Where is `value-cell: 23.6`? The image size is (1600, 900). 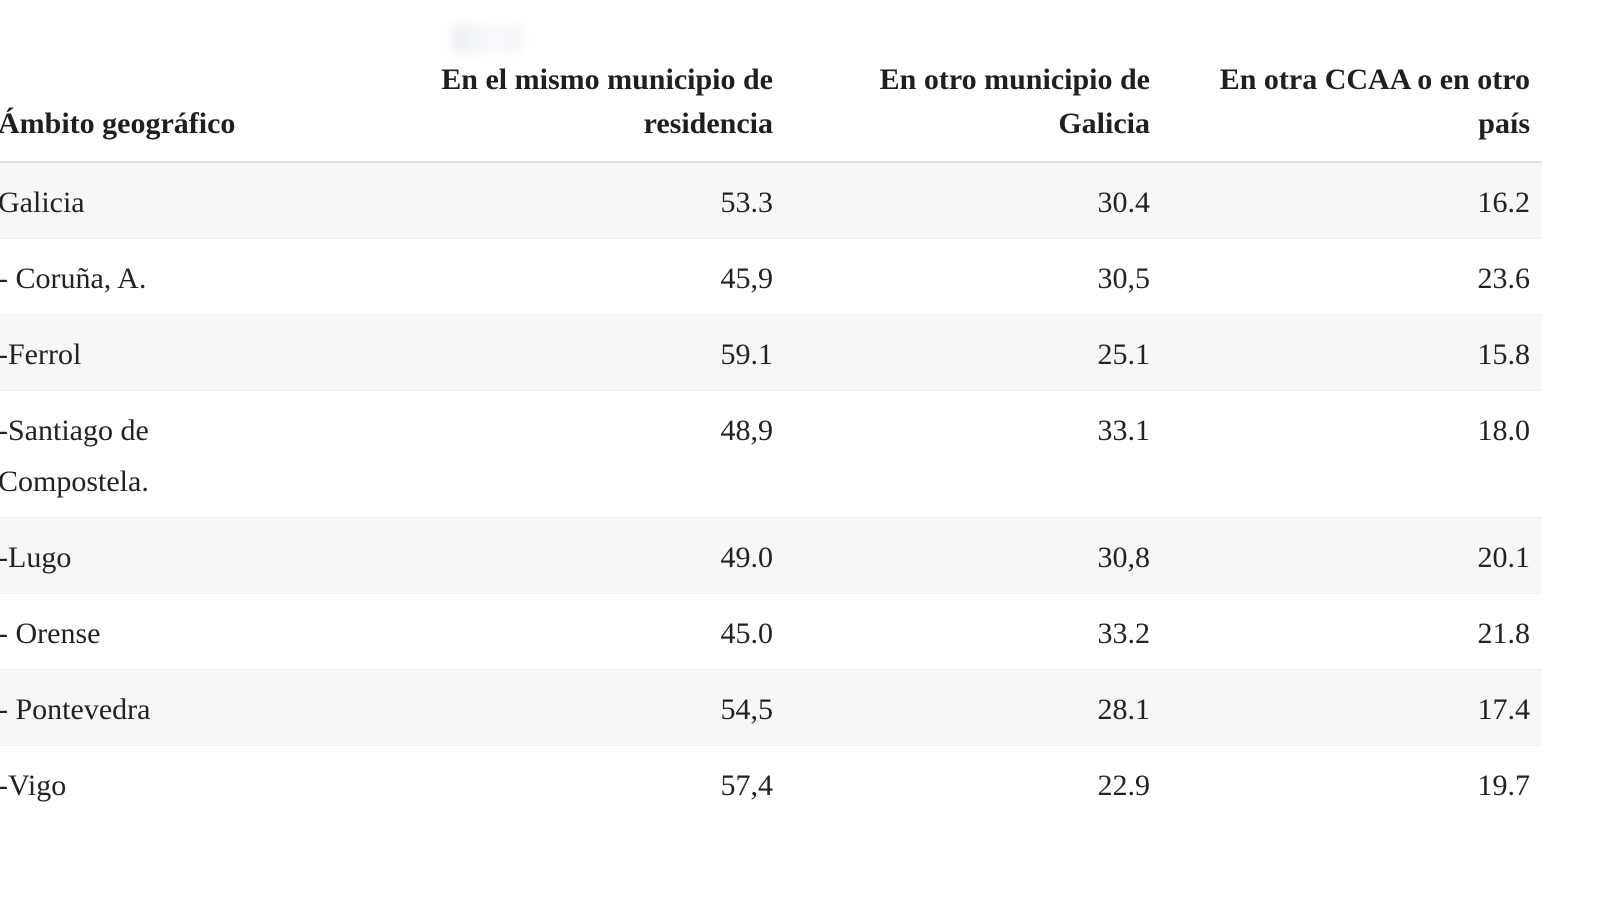
value-cell: 23.6 is located at coordinates (1504, 278).